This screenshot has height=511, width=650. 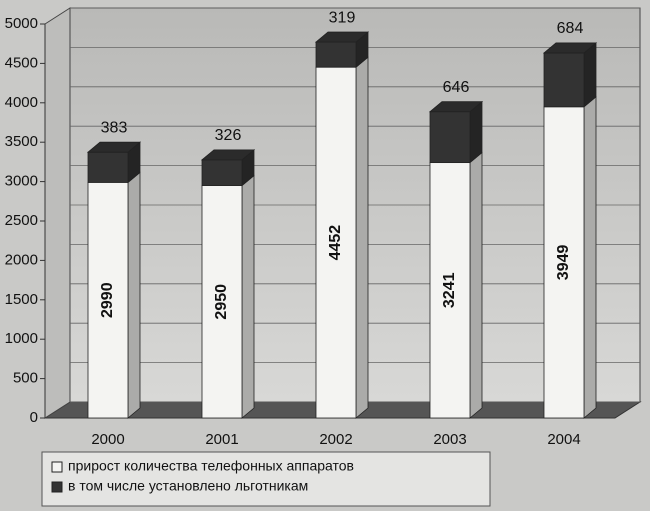 I want to click on y-tick-label: 2500, so click(x=21, y=220).